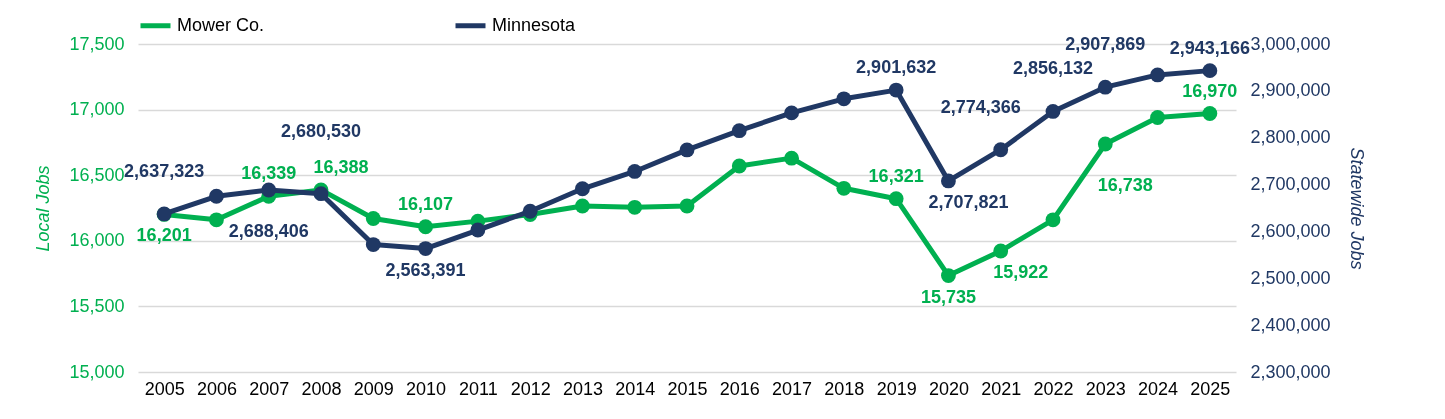 This screenshot has height=419, width=1445. What do you see at coordinates (948, 388) in the screenshot?
I see `x-tick-label: 2020` at bounding box center [948, 388].